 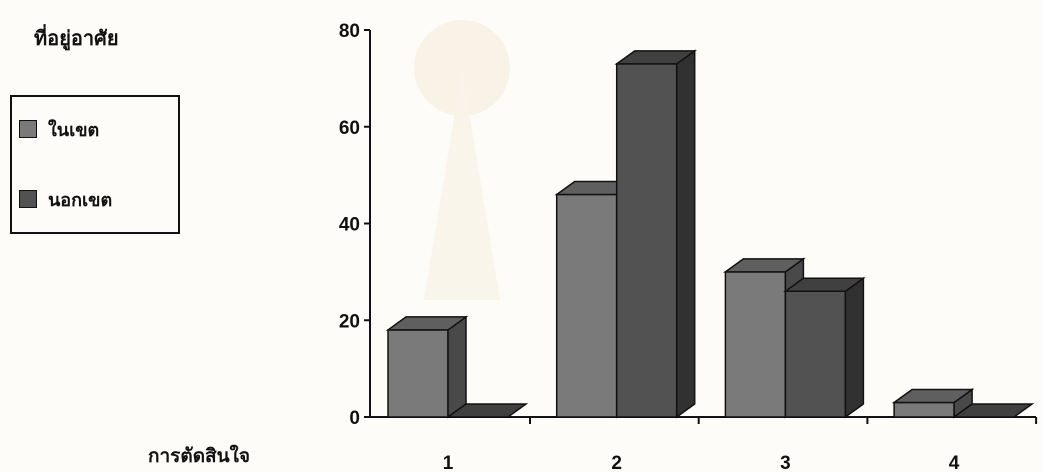 I want to click on legend-label: นอกเขต, so click(x=80, y=200).